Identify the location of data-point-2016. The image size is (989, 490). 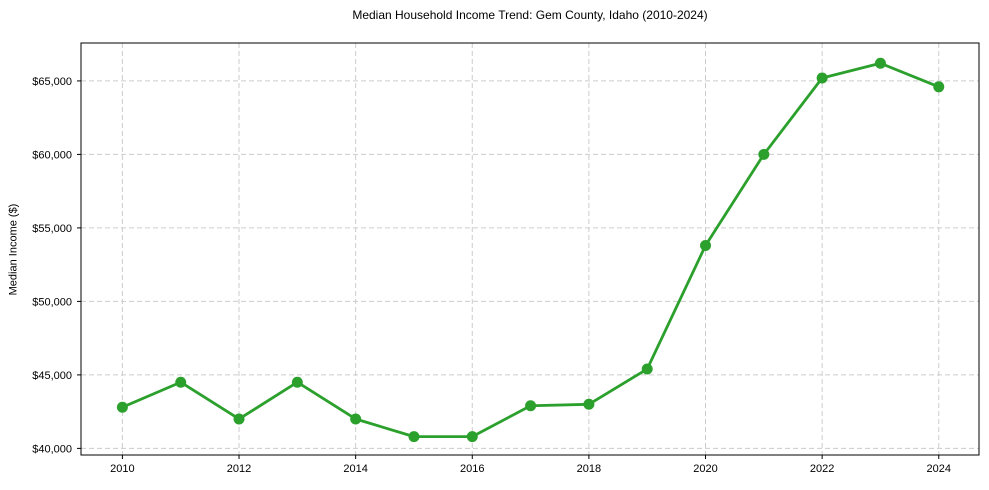
(472, 437).